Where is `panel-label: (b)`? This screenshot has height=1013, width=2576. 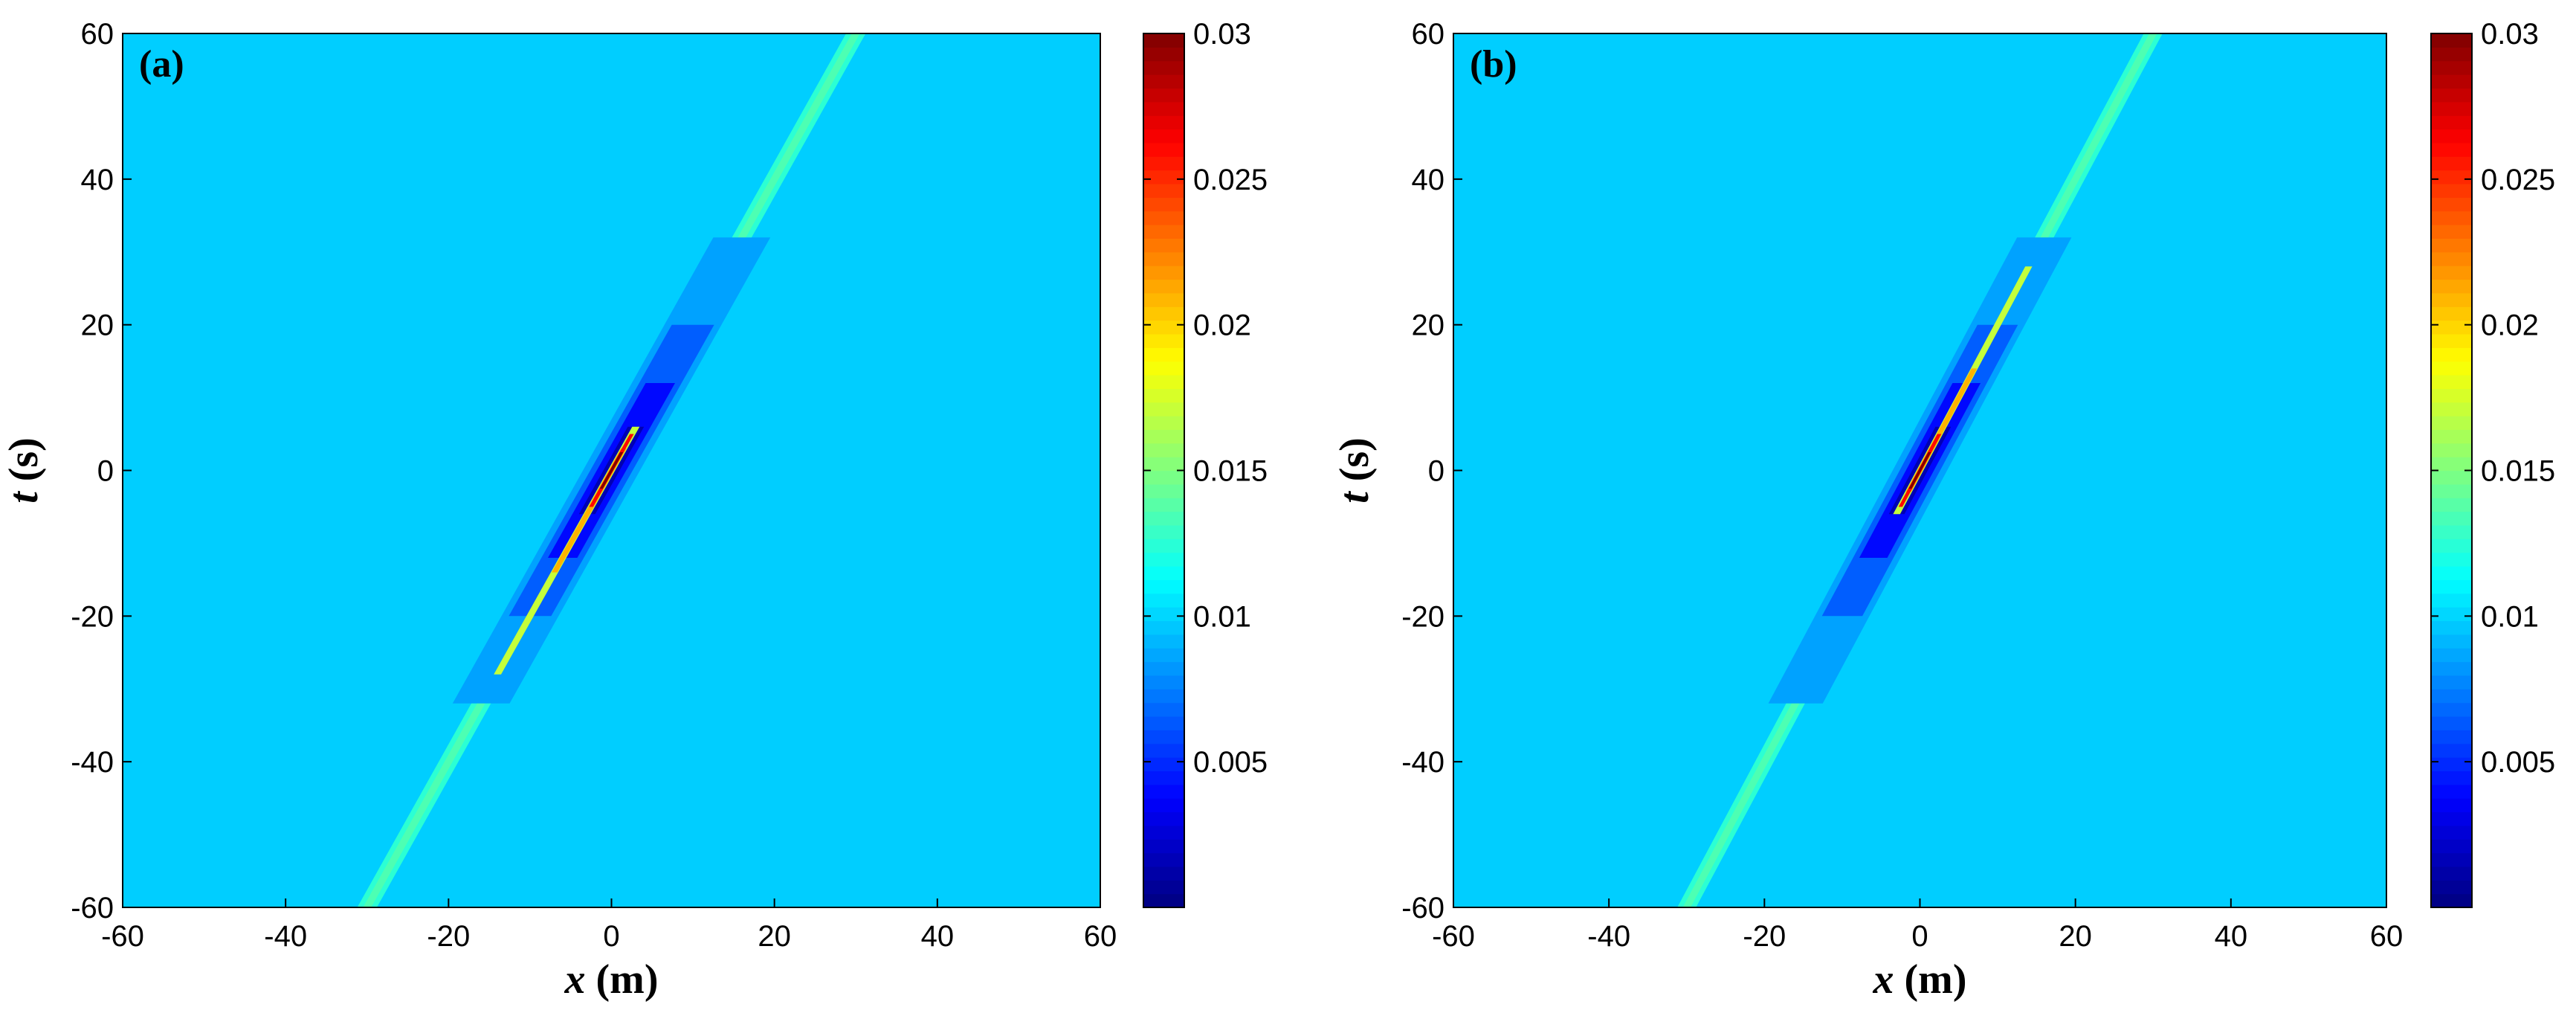
panel-label: (b) is located at coordinates (1493, 64).